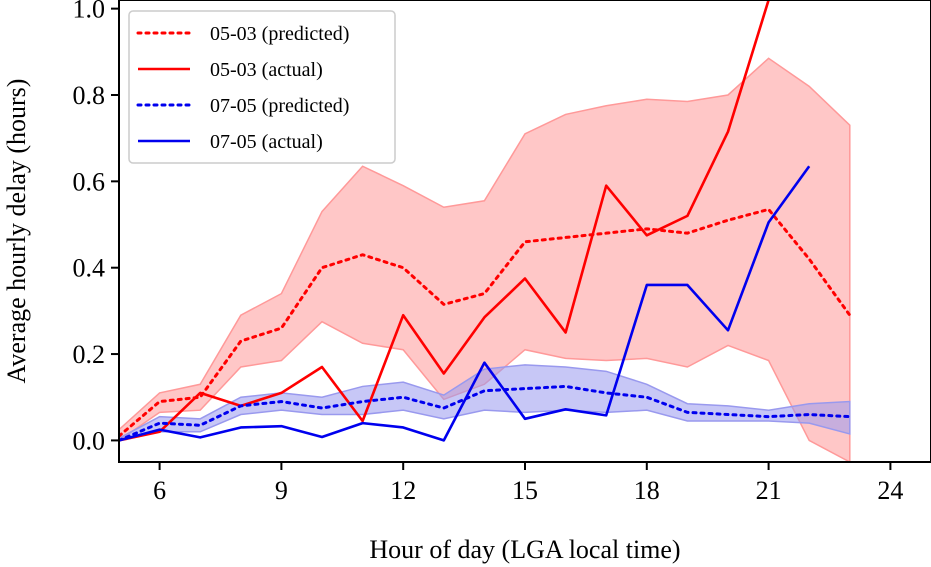 The image size is (931, 567). Describe the element at coordinates (16, 231) in the screenshot. I see `y-axis-label: Average hourly delay (hours)` at that location.